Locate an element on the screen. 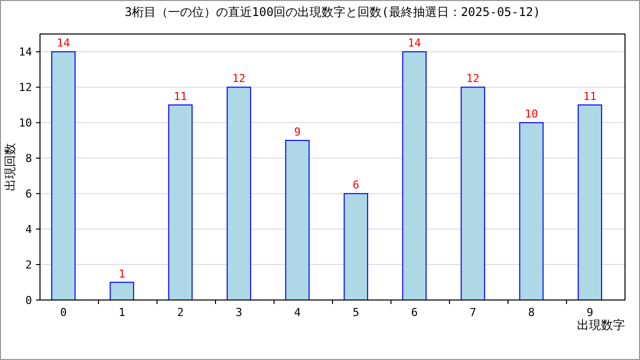  x-tick-label: 5 is located at coordinates (356, 312).